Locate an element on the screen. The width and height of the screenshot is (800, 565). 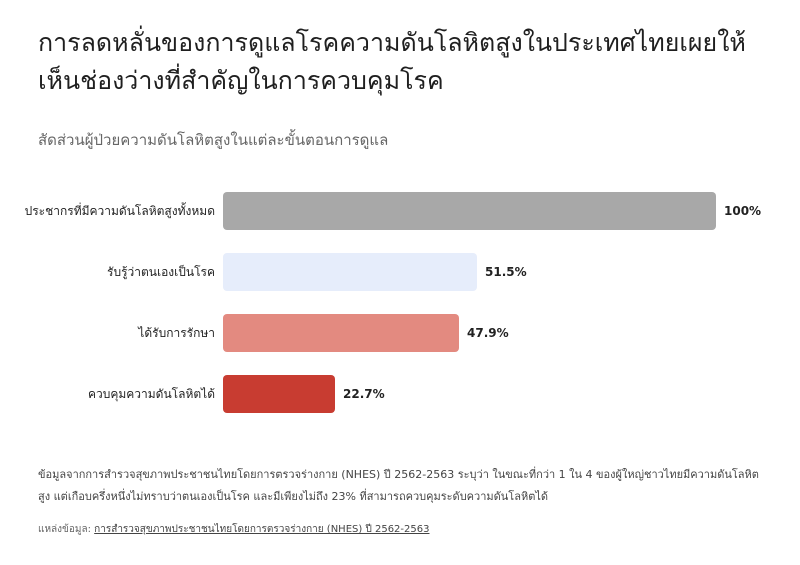
bar-value-label: 22.7% is located at coordinates (364, 394).